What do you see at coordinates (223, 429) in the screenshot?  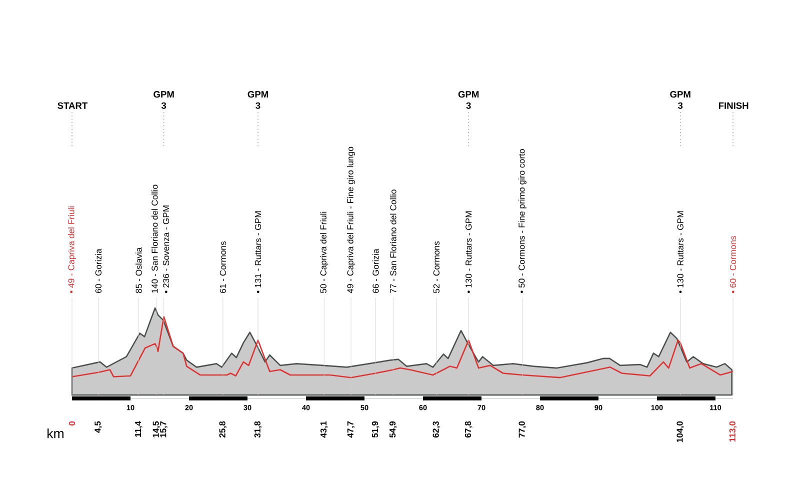 I see `x-tick-label: 25,8` at bounding box center [223, 429].